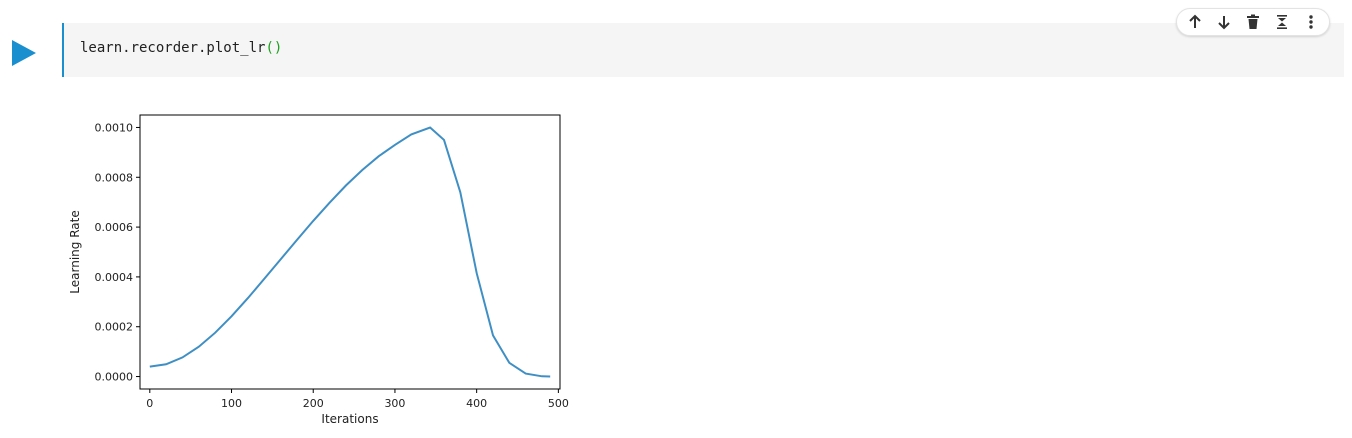 The width and height of the screenshot is (1352, 438). I want to click on more-vertical-icon, so click(1310, 22).